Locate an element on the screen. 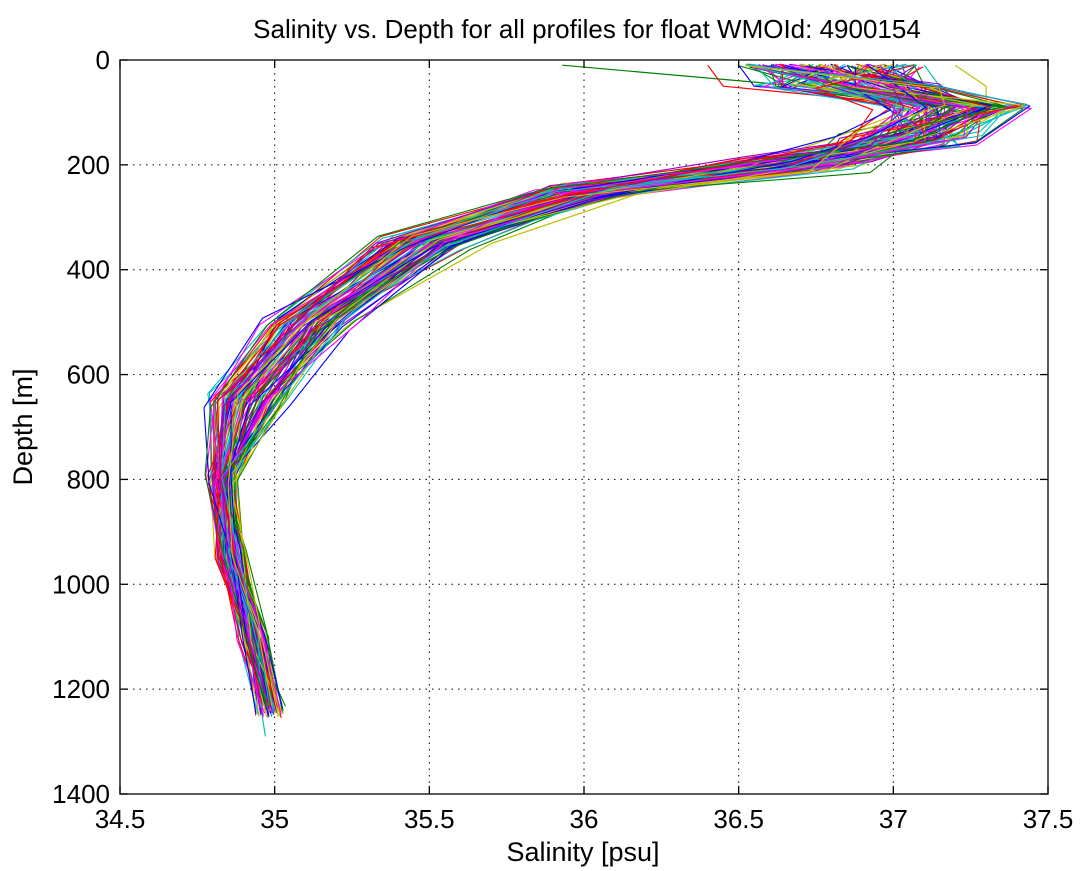 This screenshot has width=1083, height=871. y-tick-label: 1400 is located at coordinates (81, 794).